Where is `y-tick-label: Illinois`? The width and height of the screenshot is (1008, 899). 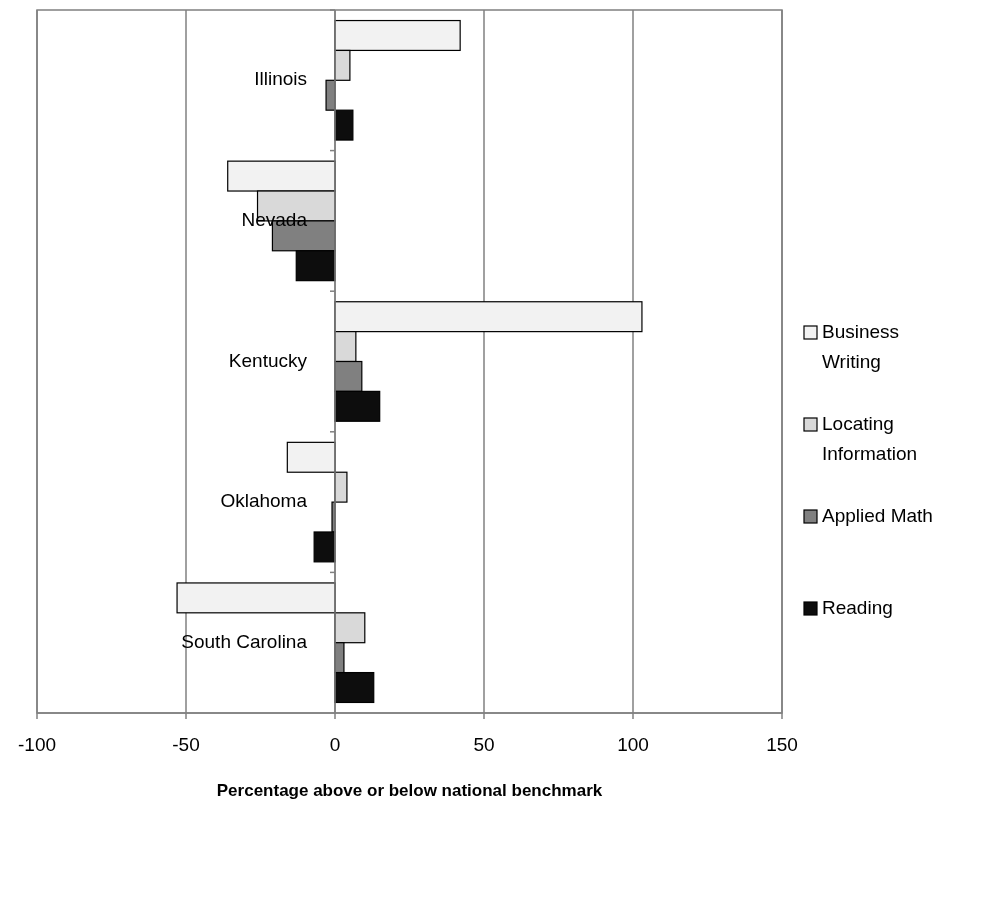 y-tick-label: Illinois is located at coordinates (280, 79).